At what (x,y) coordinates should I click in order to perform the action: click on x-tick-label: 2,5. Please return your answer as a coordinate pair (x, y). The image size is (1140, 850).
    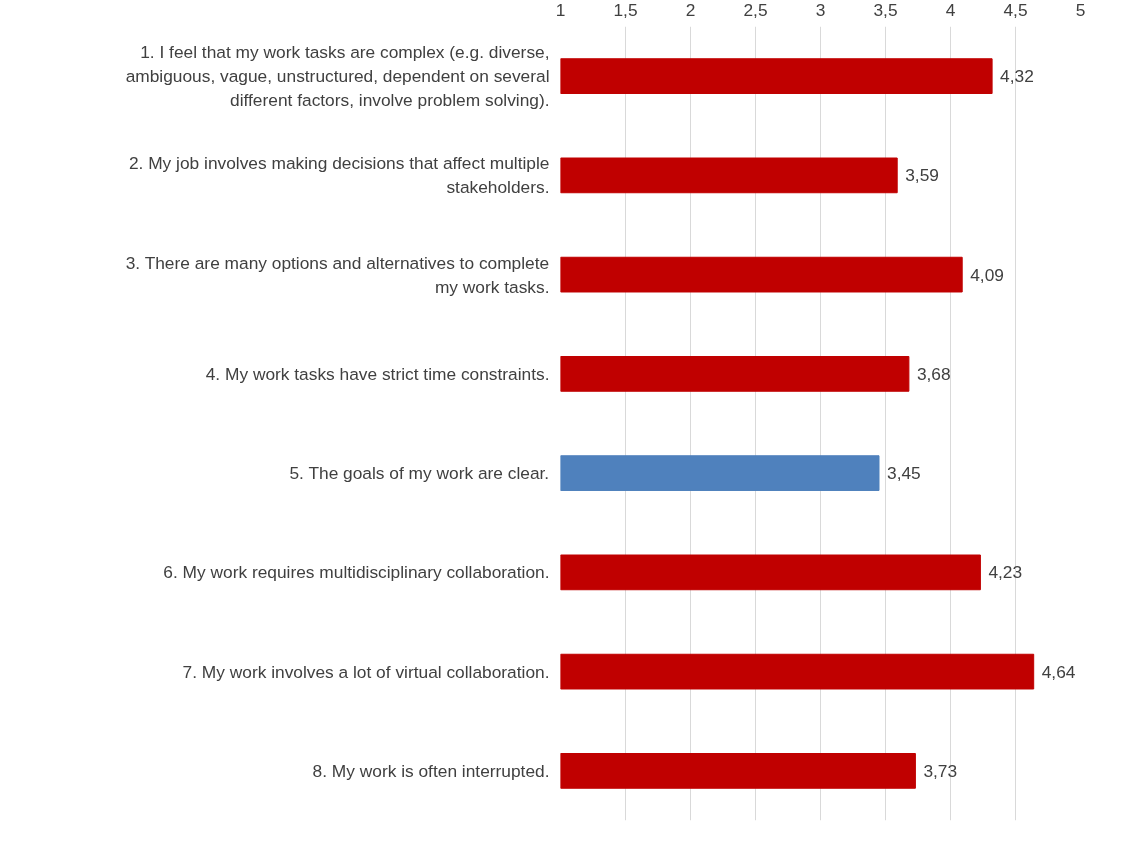
    Looking at the image, I should click on (755, 10).